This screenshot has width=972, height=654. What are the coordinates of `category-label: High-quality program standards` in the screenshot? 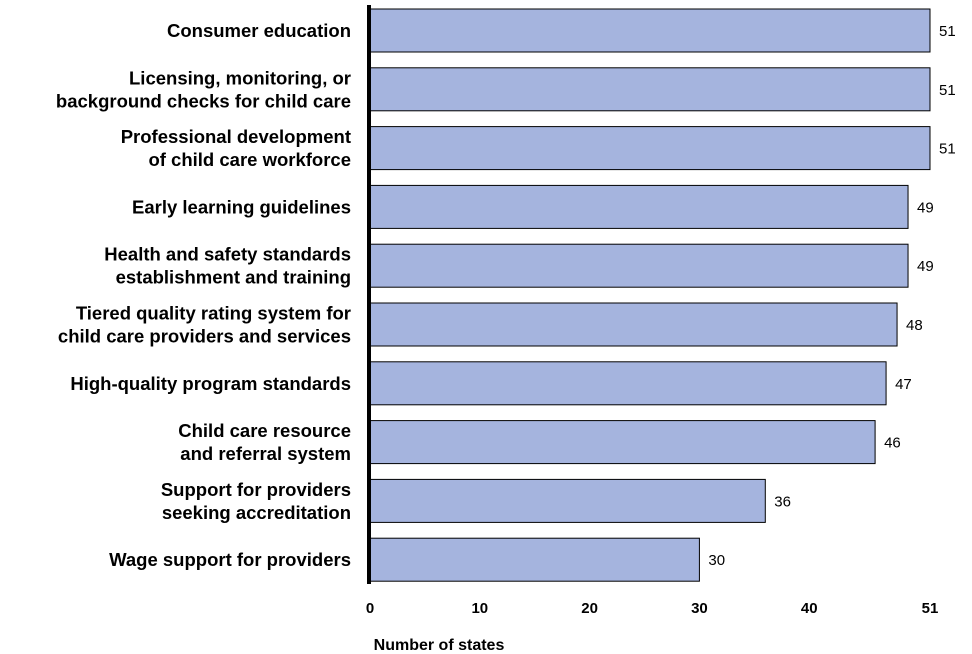 It's located at (210, 383).